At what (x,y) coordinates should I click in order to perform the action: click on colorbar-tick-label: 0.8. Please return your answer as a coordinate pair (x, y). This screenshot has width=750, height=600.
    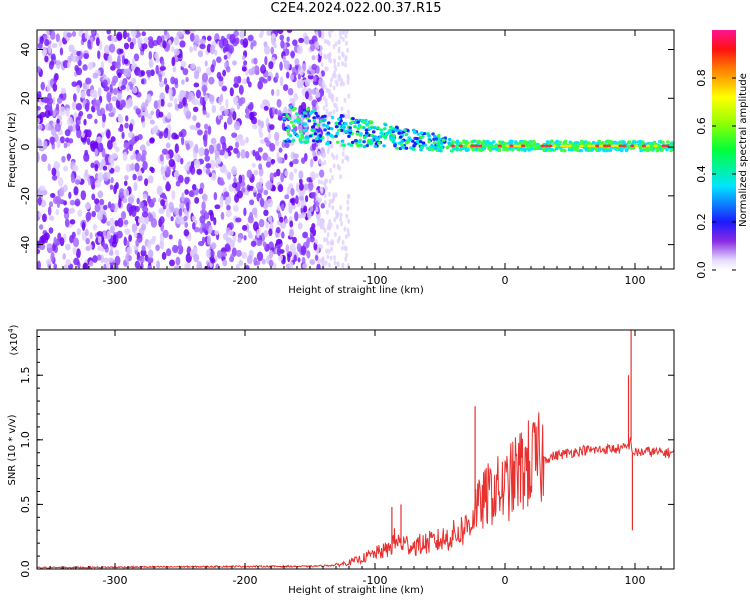
    Looking at the image, I should click on (701, 78).